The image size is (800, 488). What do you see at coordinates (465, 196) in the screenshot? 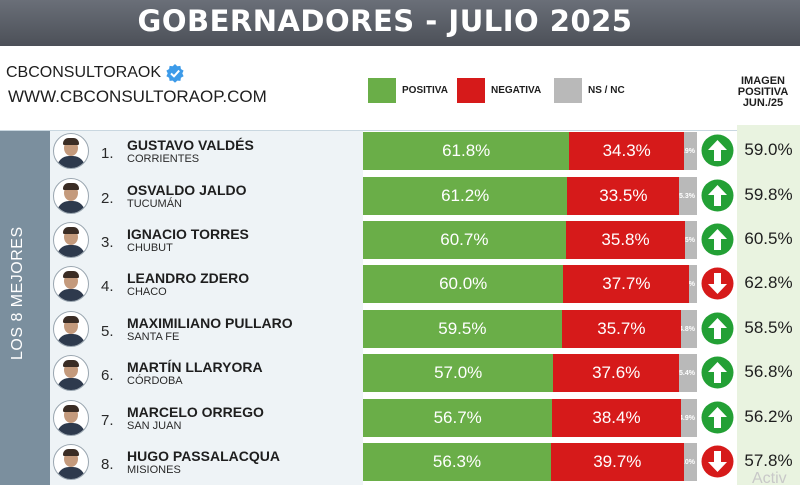
I see `bar-positive: 61.2%` at bounding box center [465, 196].